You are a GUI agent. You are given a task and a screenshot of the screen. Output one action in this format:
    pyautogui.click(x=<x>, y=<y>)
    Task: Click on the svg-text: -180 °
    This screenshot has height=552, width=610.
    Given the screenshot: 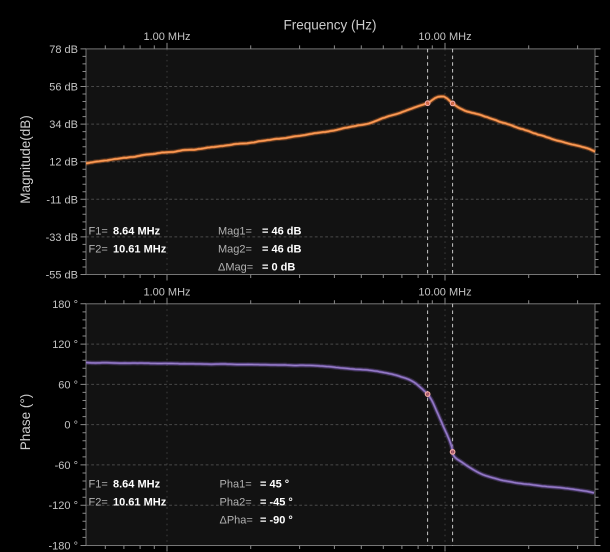 What is the action you would take?
    pyautogui.click(x=63, y=546)
    